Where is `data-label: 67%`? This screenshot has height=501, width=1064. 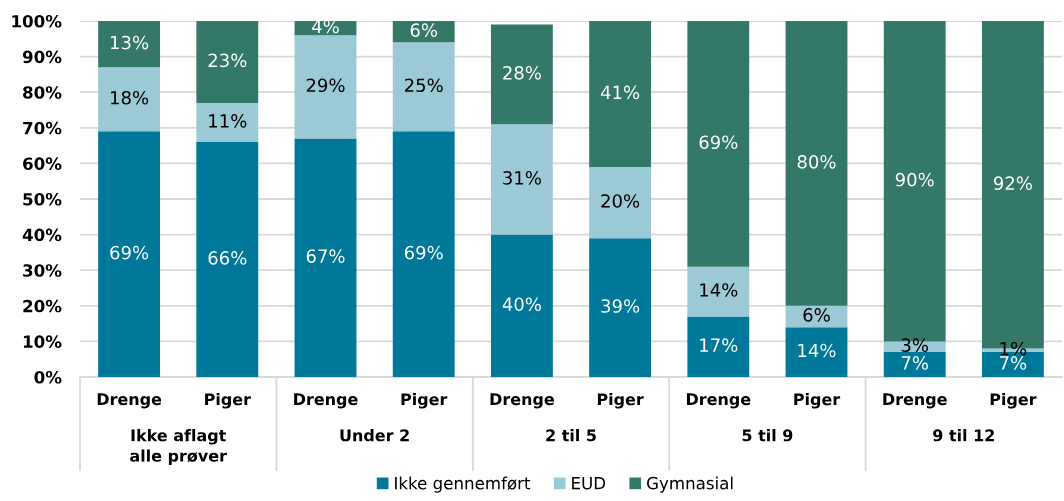 data-label: 67% is located at coordinates (325, 256).